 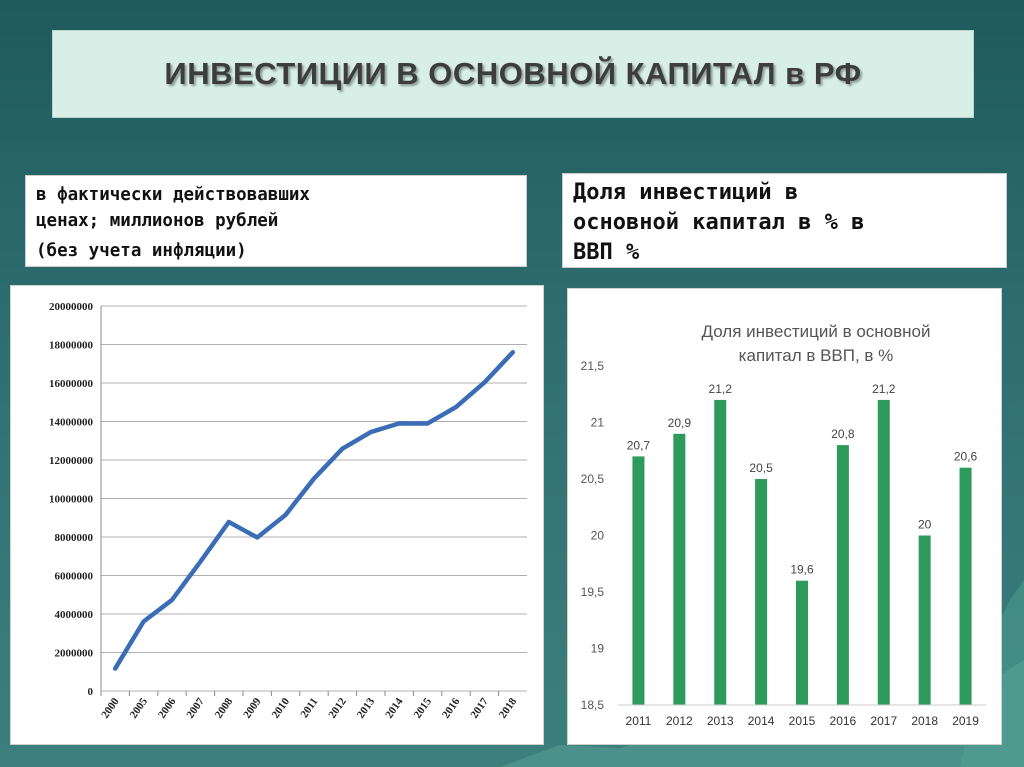 What do you see at coordinates (816, 355) in the screenshot?
I see `bar-chart-title-line2: капитал в ВВП, в %` at bounding box center [816, 355].